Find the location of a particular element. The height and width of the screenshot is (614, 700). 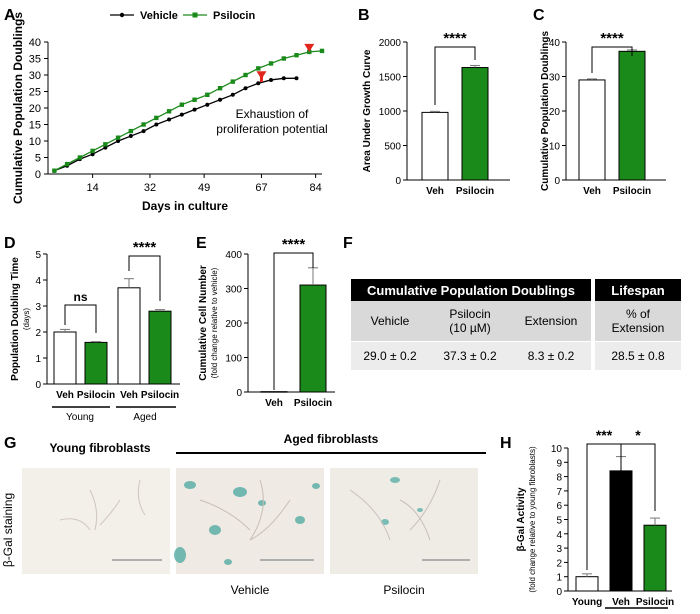

h-y-tick-label: 7 is located at coordinates (559, 492).